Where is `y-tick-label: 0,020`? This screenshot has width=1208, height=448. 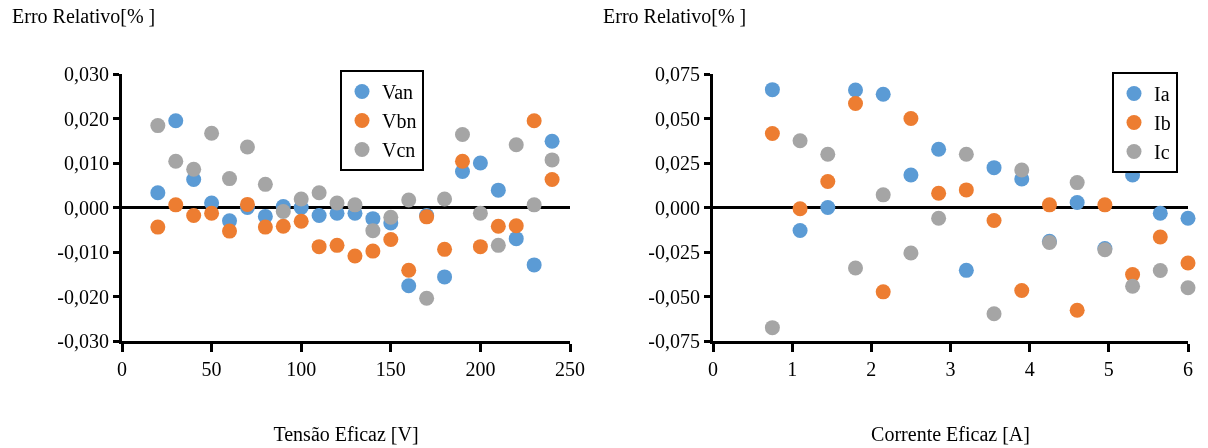
y-tick-label: 0,020 is located at coordinates (86, 118).